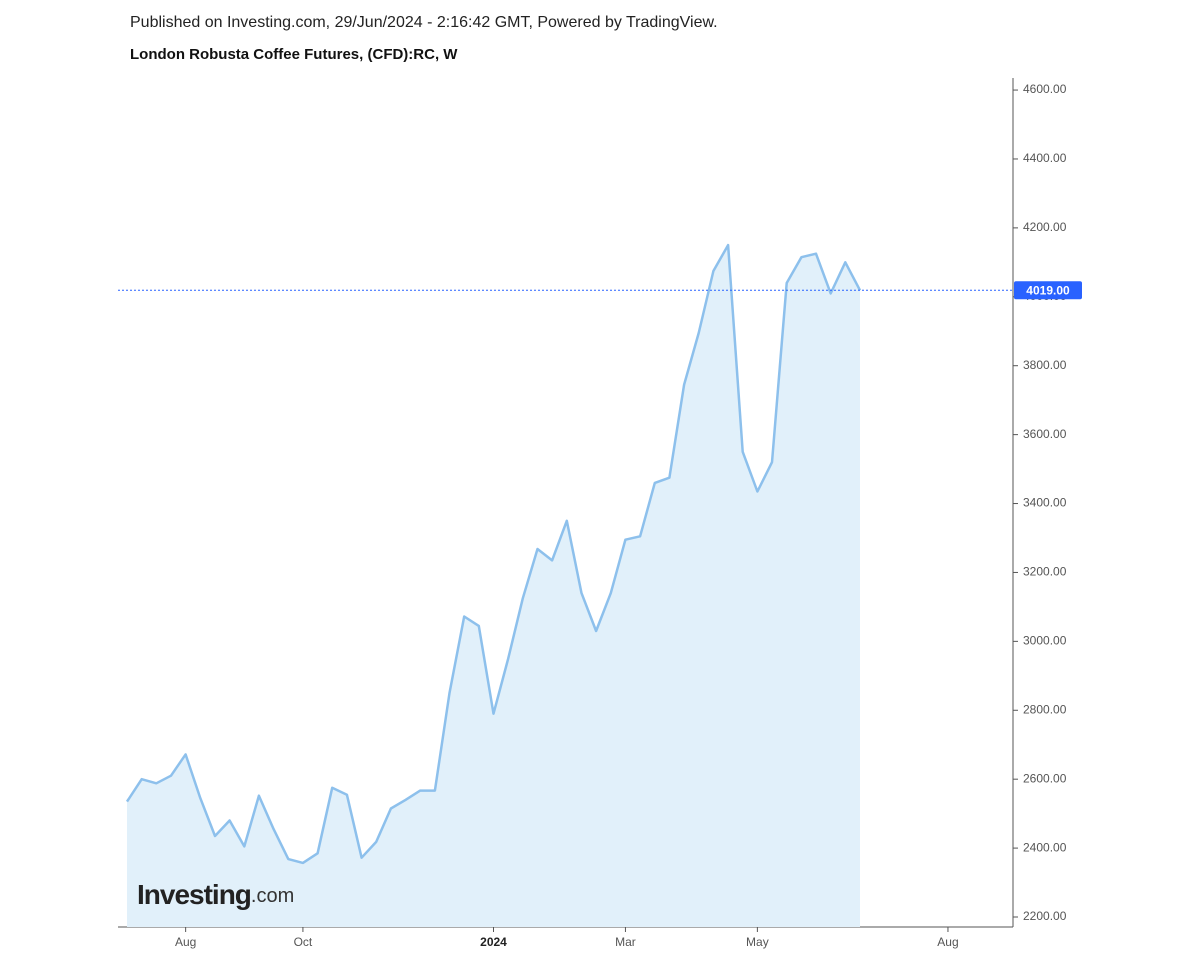 The height and width of the screenshot is (965, 1200). What do you see at coordinates (272, 896) in the screenshot?
I see `watermark-suffix: .com` at bounding box center [272, 896].